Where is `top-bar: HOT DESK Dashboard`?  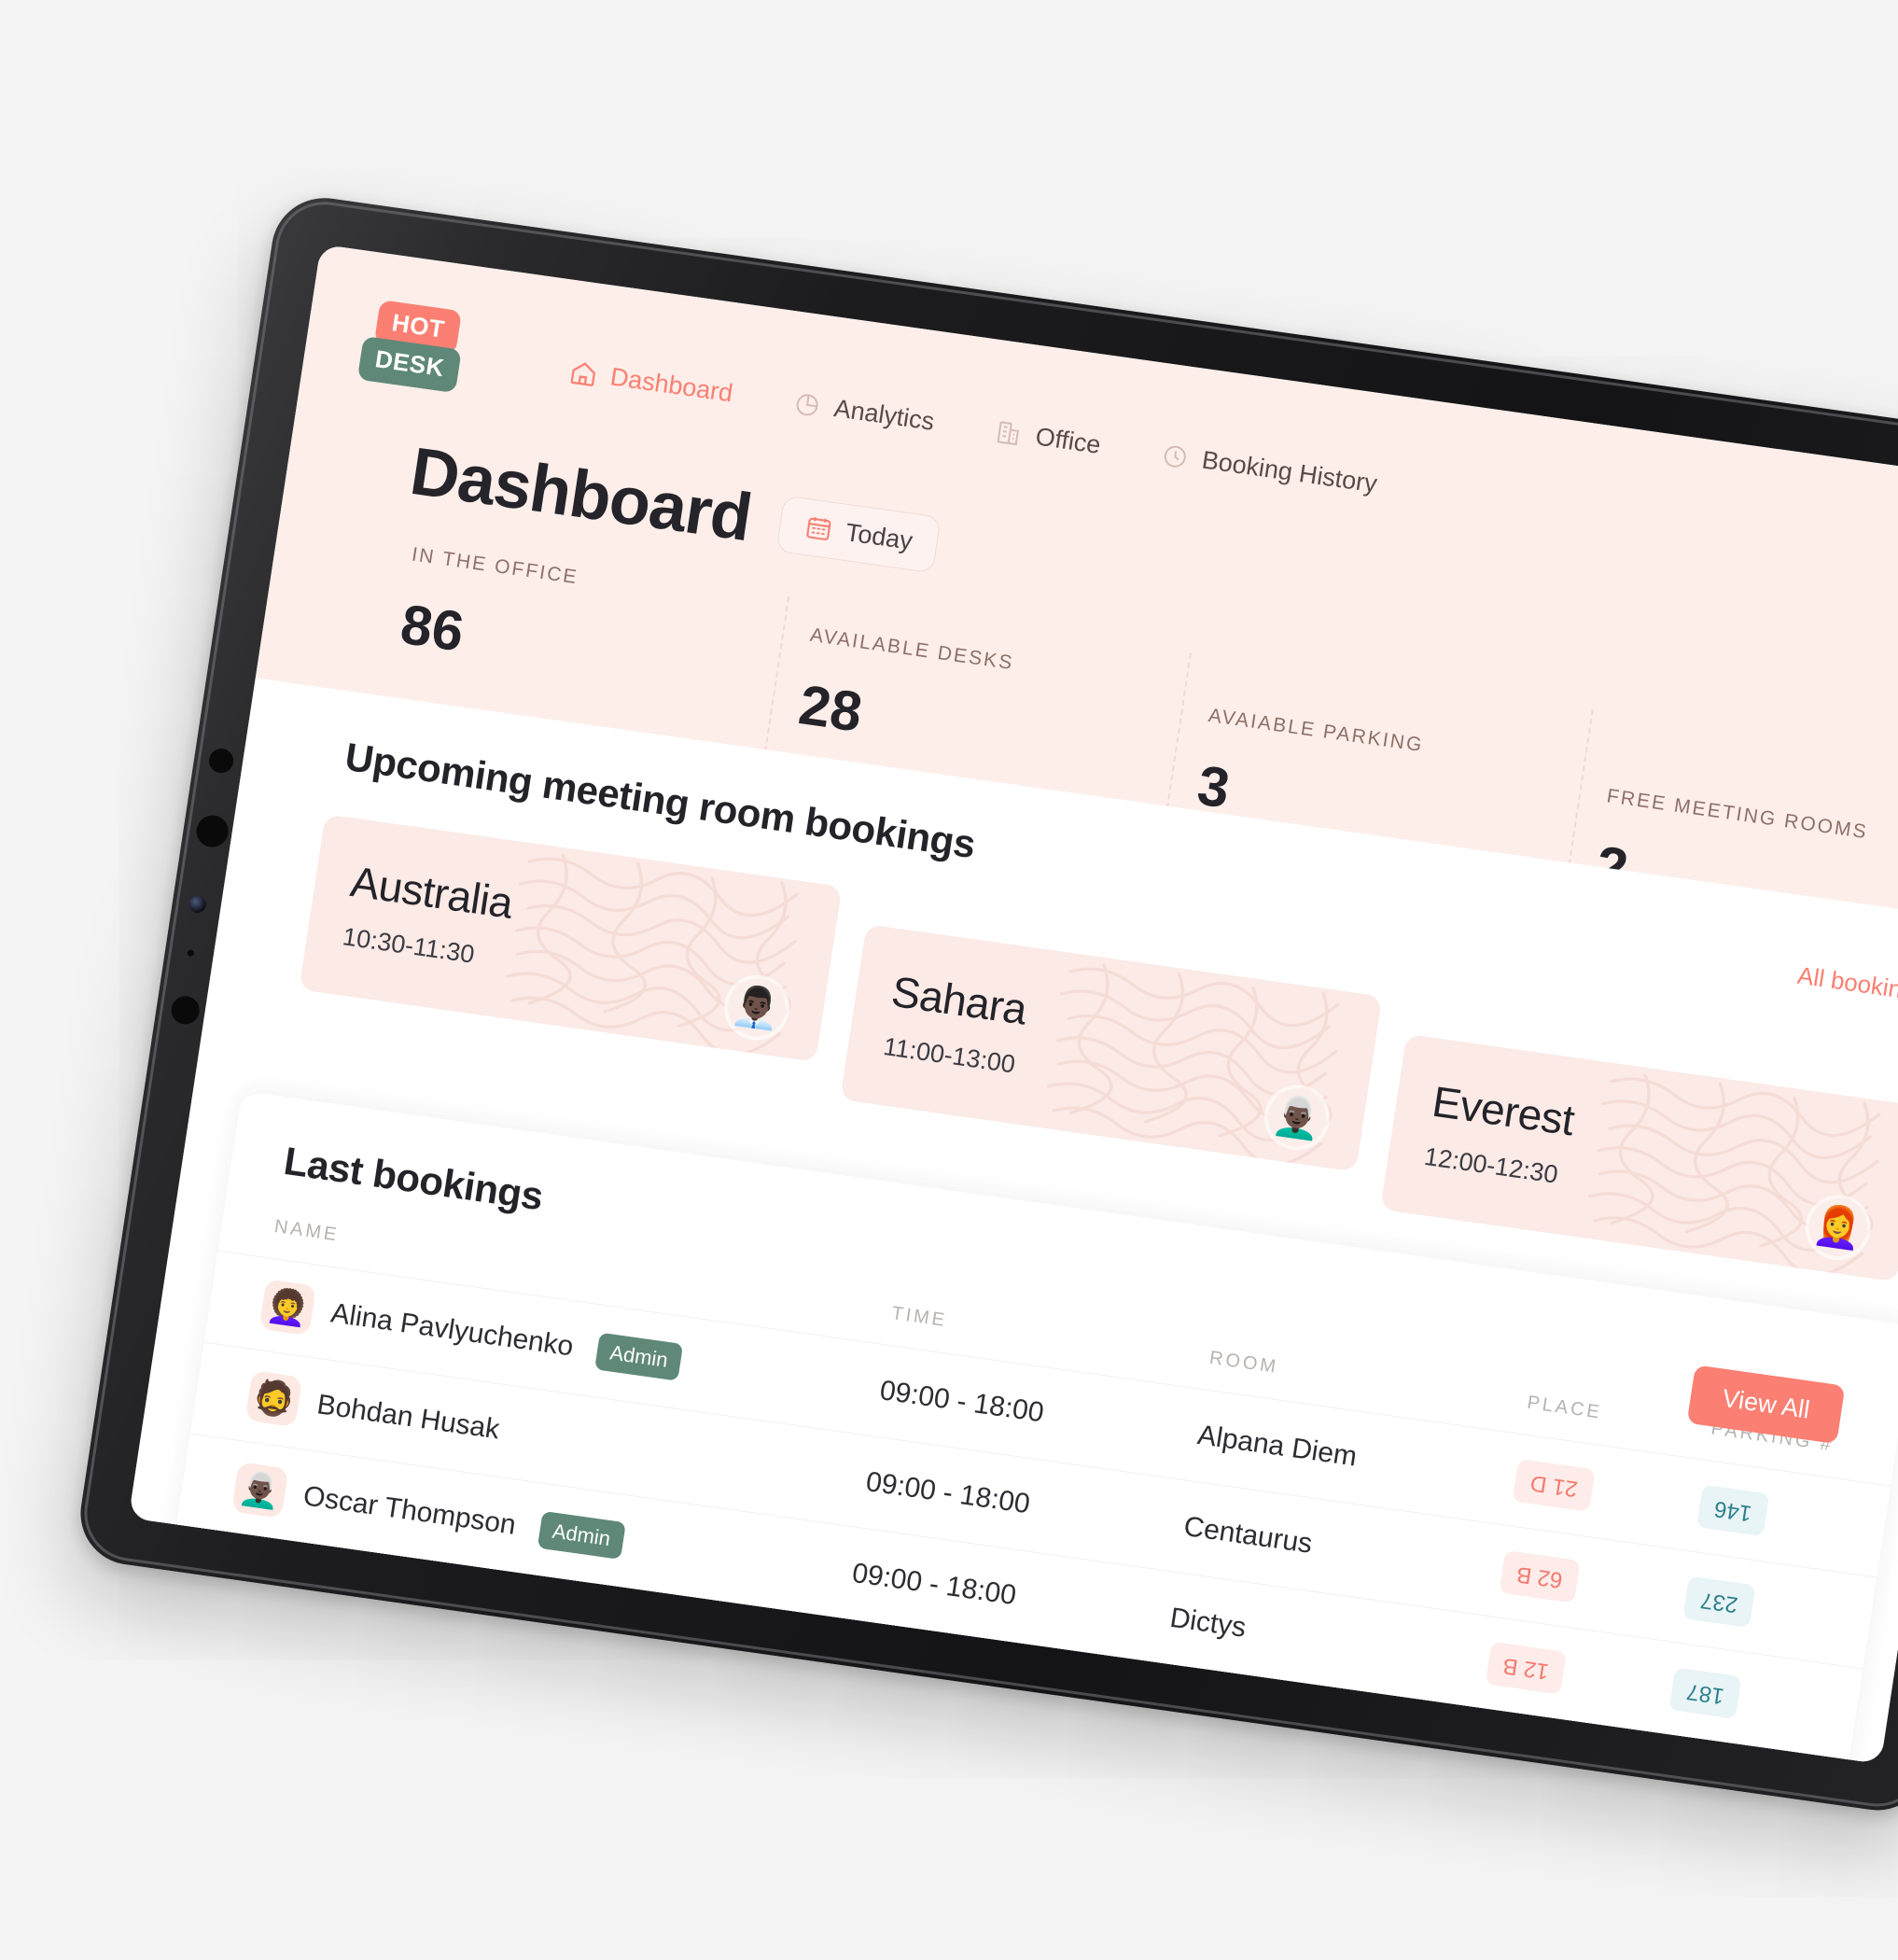
top-bar: HOT DESK Dashboard is located at coordinates (1099, 445).